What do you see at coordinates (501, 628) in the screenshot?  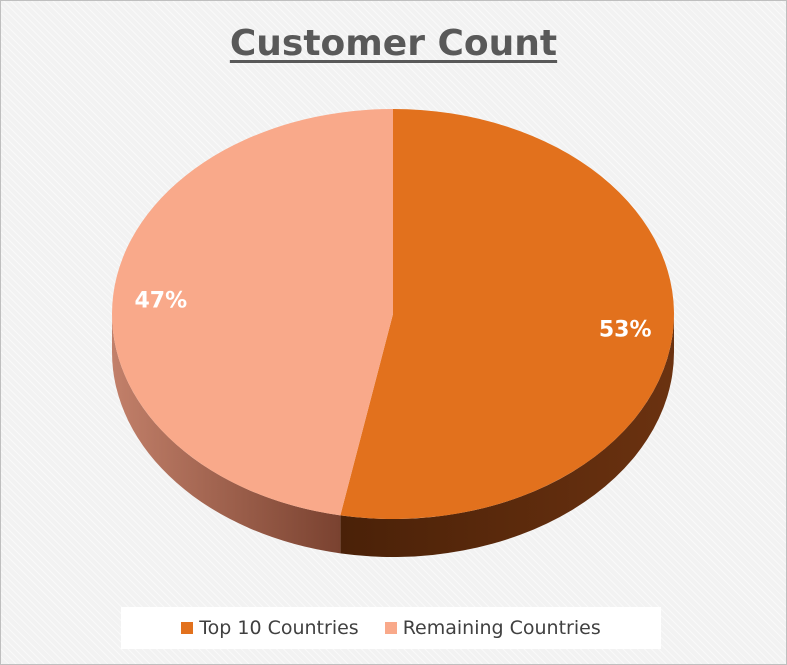 I see `legend-label-remaining: Remaining Countries` at bounding box center [501, 628].